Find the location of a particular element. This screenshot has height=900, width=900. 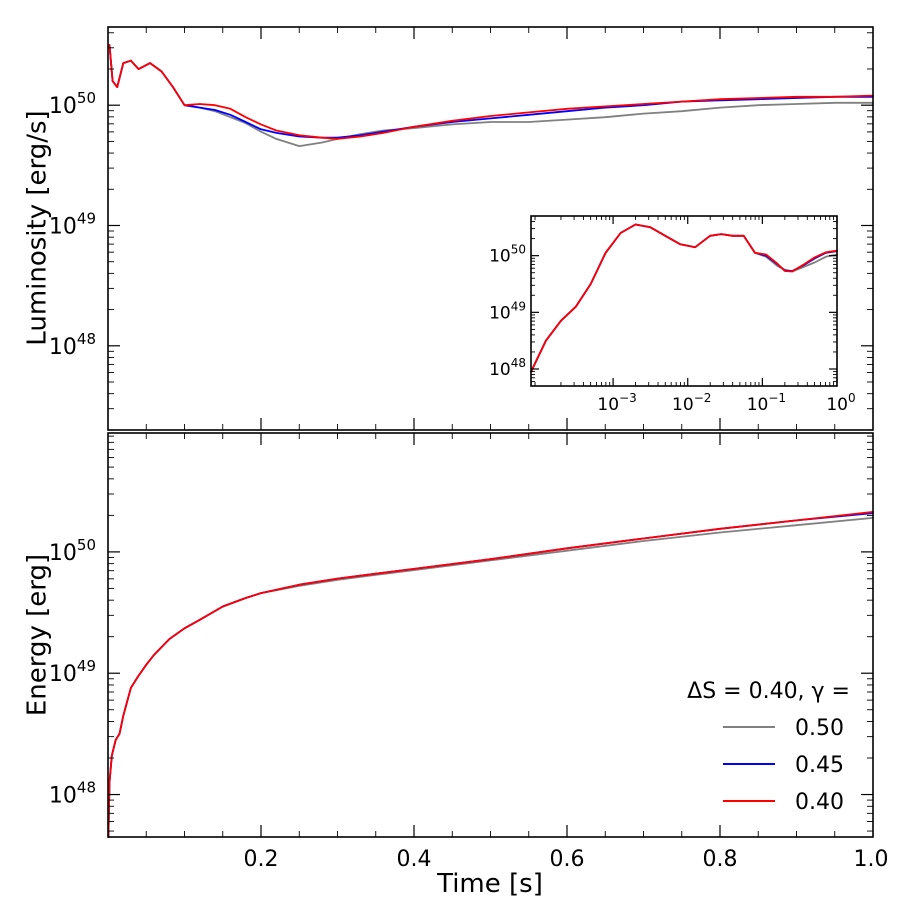

energy-ytick-label-exp: 50 is located at coordinates (86, 545).